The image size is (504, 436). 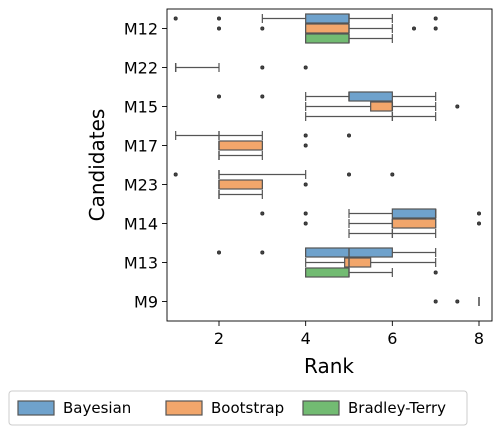 I want to click on x-tick-label: 2, so click(x=219, y=338).